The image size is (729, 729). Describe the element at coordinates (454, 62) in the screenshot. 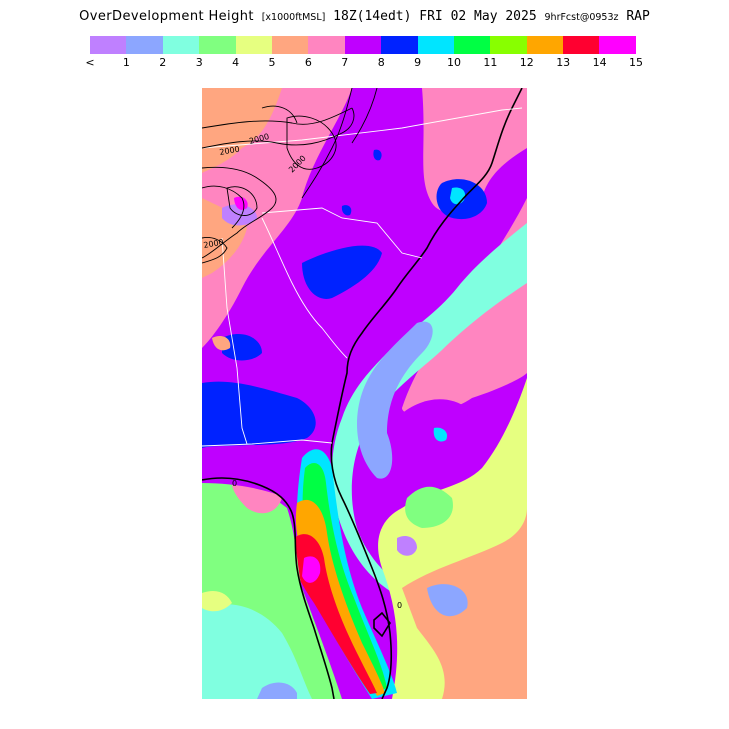

I see `legend-tick-label: 10` at that location.